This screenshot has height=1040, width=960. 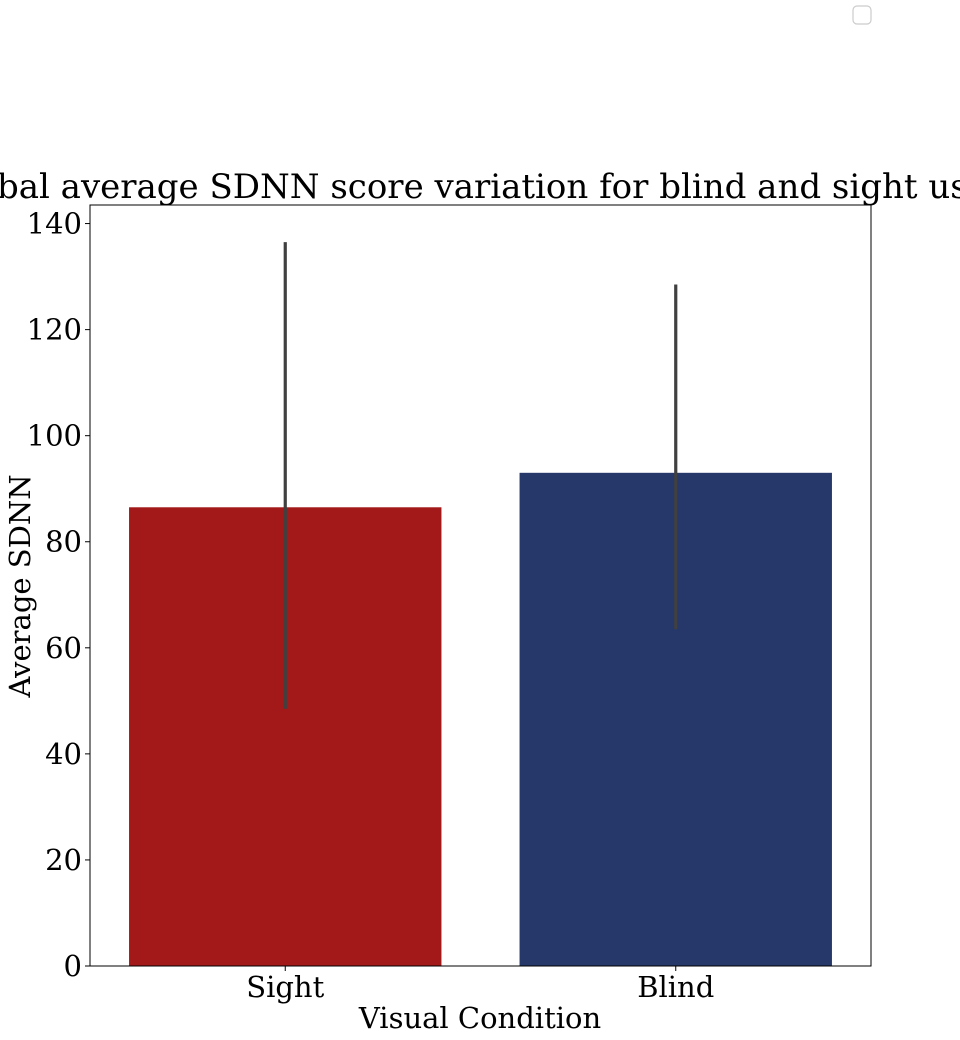 I want to click on x-tick-label: Blind, so click(x=675, y=987).